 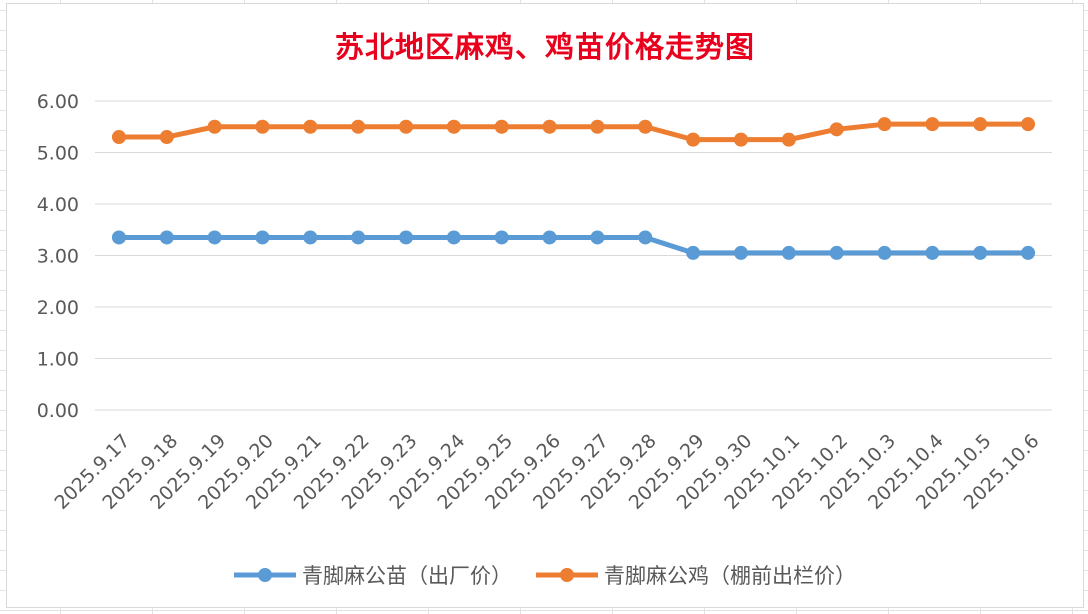 I want to click on y-axis-tick-labels: 0.00 1.00 2.00 3.00 4.00 5.00 6.00, so click(x=58, y=256).